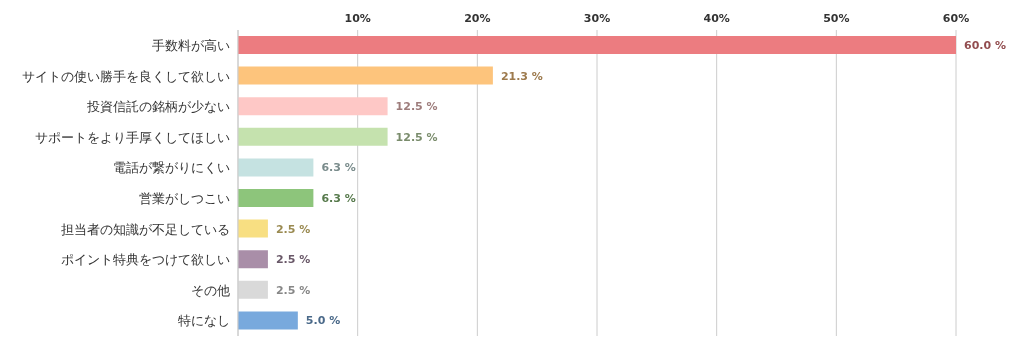 Image resolution: width=1024 pixels, height=341 pixels. I want to click on x-tick-label: 50%, so click(836, 18).